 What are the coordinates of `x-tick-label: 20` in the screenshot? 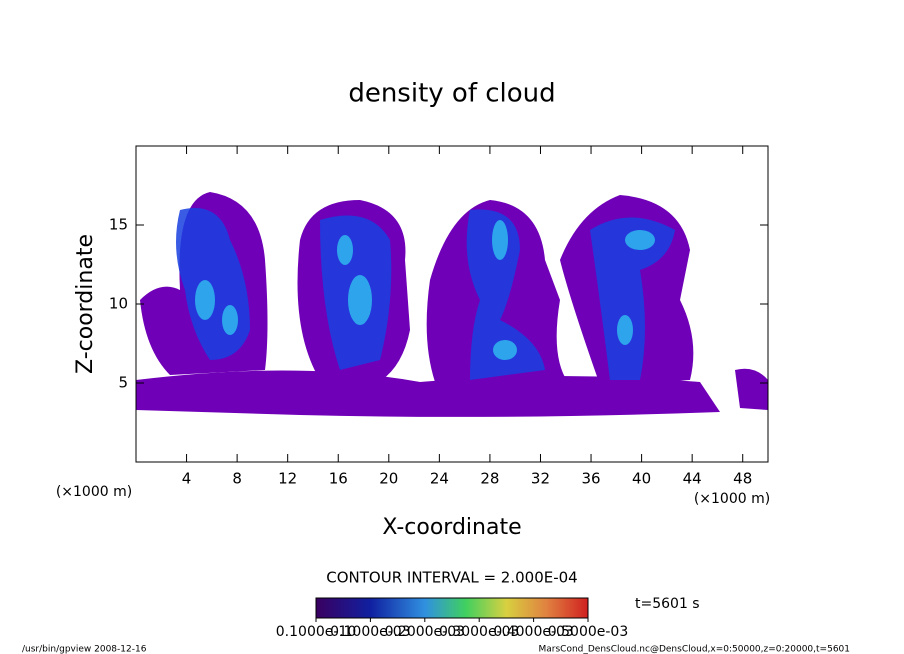 It's located at (388, 479).